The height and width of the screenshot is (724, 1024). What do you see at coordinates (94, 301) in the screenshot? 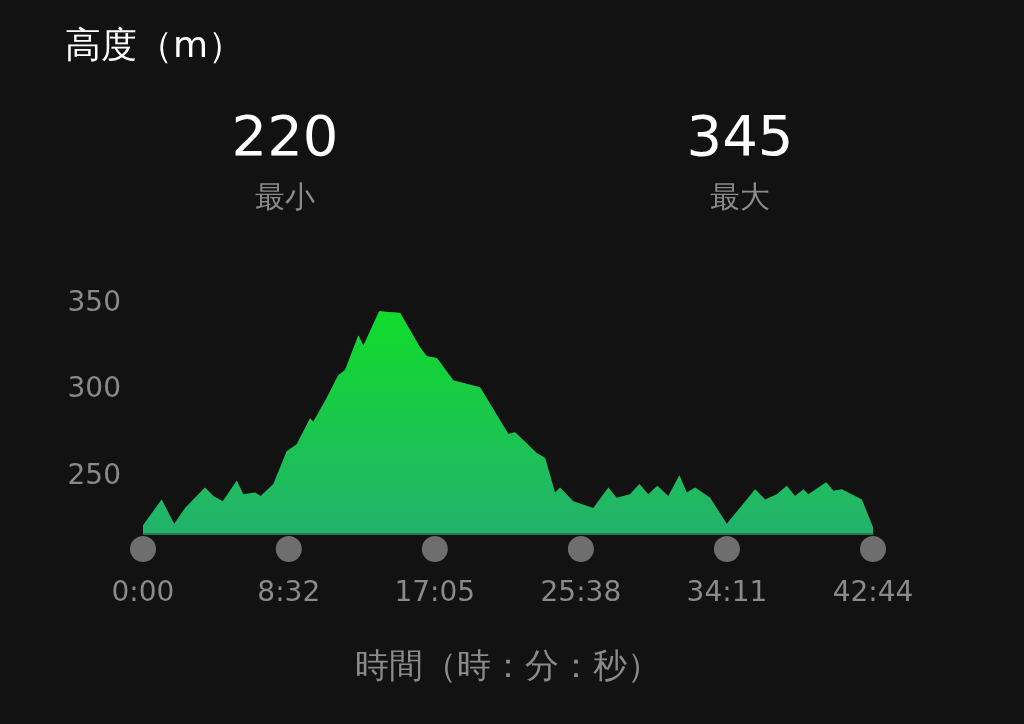
I see `ytick: 350` at bounding box center [94, 301].